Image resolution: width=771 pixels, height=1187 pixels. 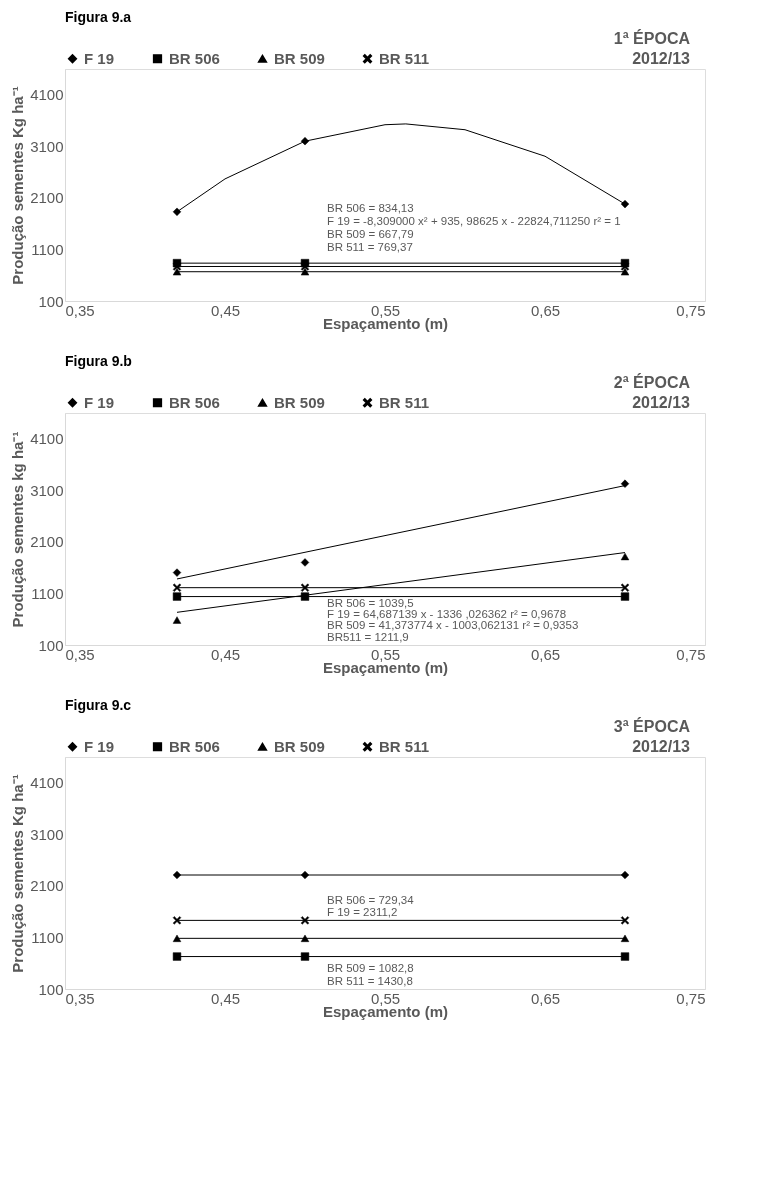 I want to click on annotation: F 19 = -8,309000 x² + 935, 98625 x - 22824,711250 r² = 1, so click(x=474, y=221).